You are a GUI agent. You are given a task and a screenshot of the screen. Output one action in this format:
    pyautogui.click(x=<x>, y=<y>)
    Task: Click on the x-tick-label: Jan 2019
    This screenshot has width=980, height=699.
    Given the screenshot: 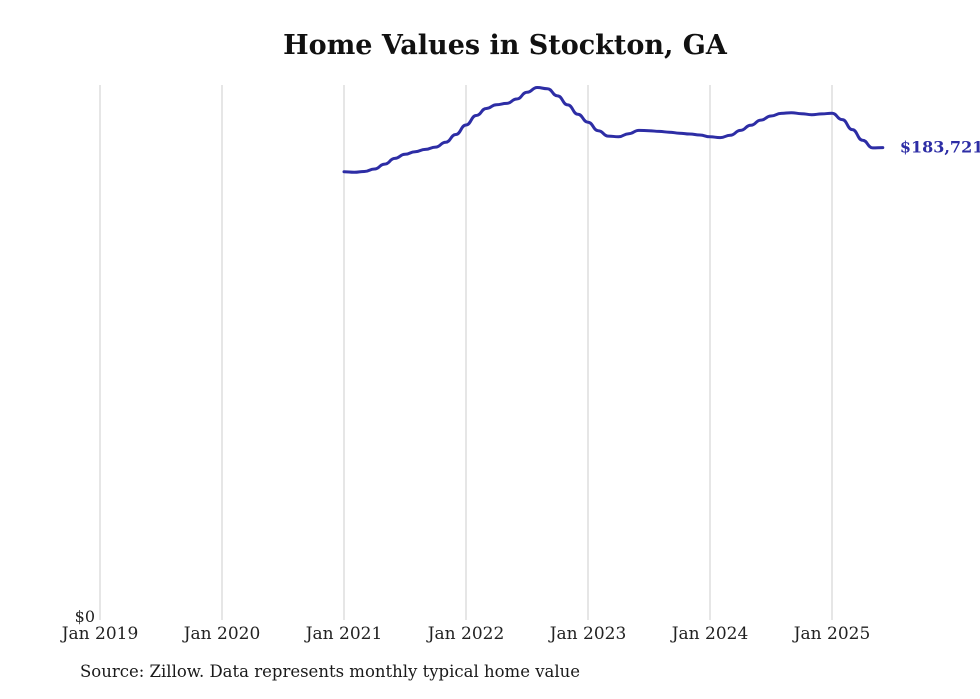 What is the action you would take?
    pyautogui.click(x=99, y=634)
    